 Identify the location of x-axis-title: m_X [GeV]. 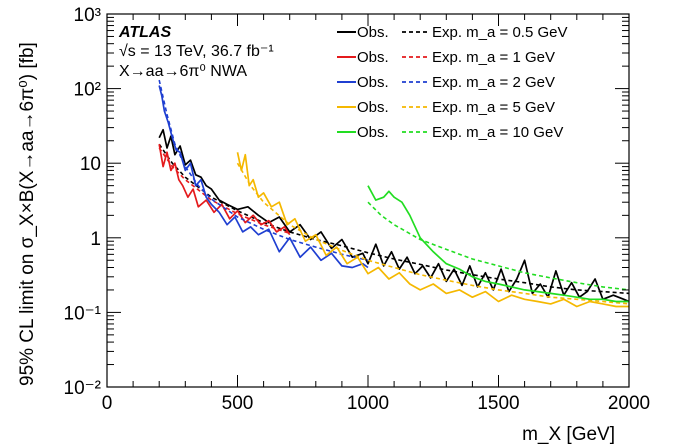
(568, 434).